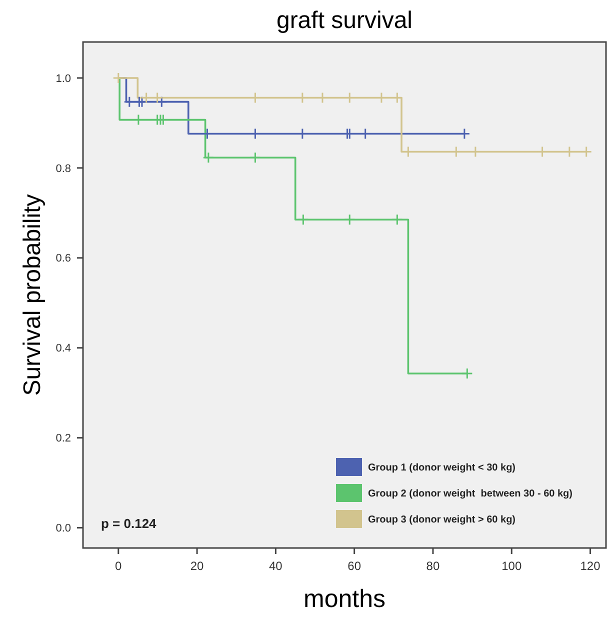  I want to click on y-tick-label: 0.4, so click(63, 348).